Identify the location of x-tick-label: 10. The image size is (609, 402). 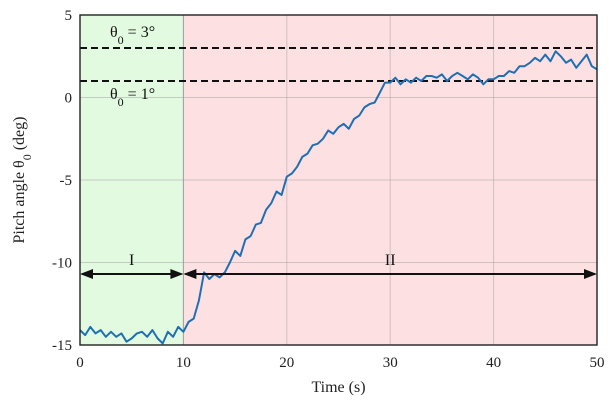
(183, 363).